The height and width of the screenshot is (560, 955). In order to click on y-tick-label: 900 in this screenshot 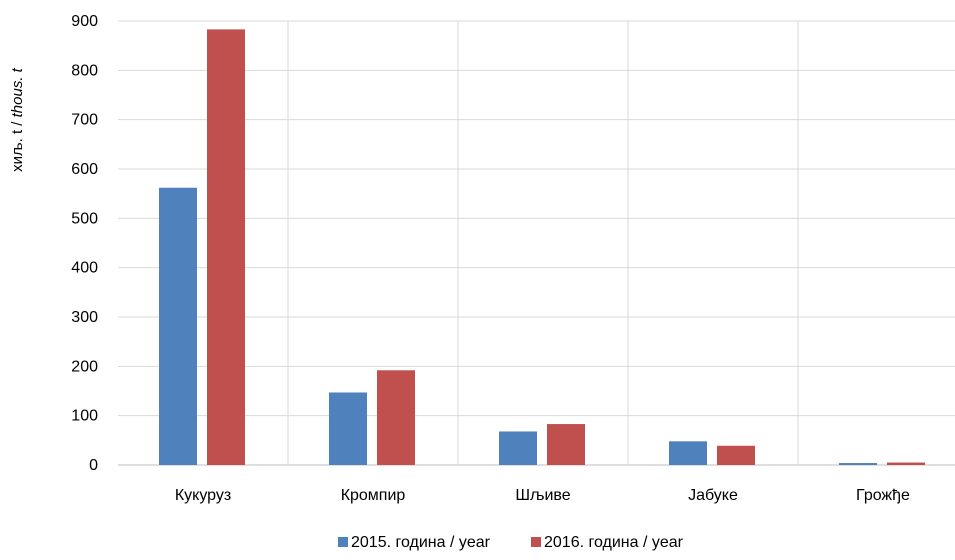, I will do `click(84, 21)`.